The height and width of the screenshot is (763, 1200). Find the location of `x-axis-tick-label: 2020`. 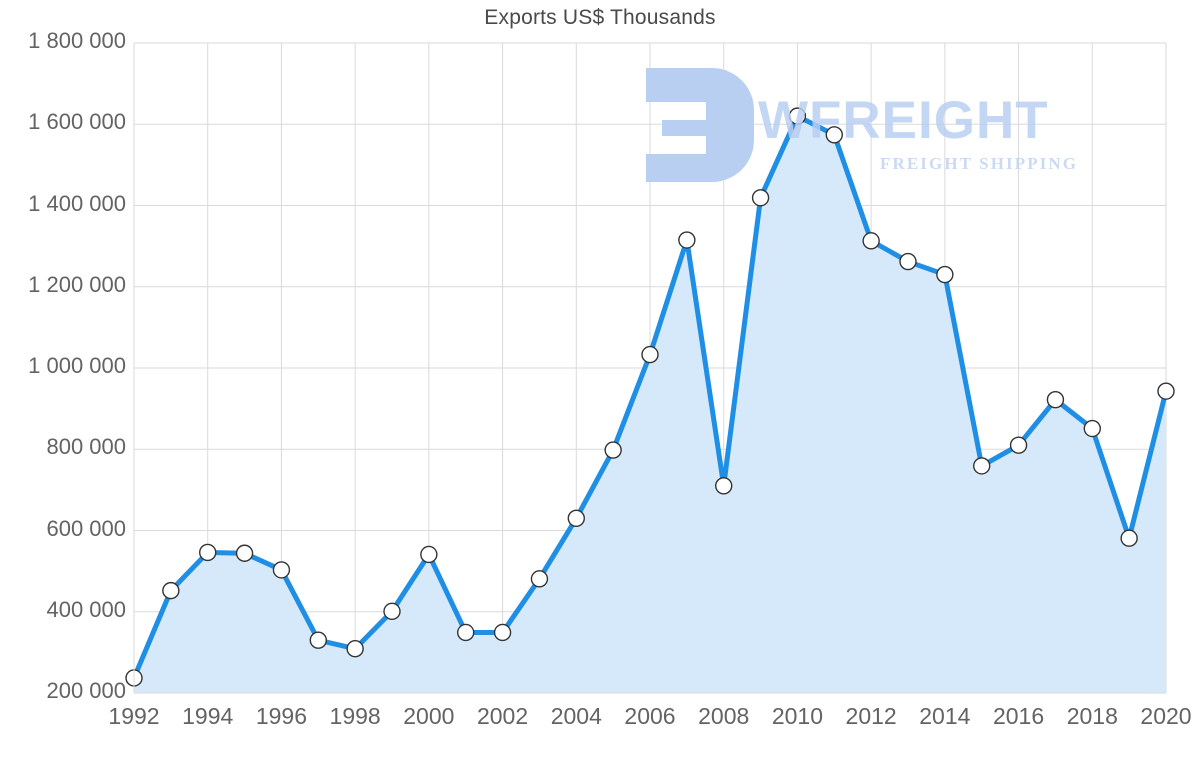

x-axis-tick-label: 2020 is located at coordinates (1166, 716).